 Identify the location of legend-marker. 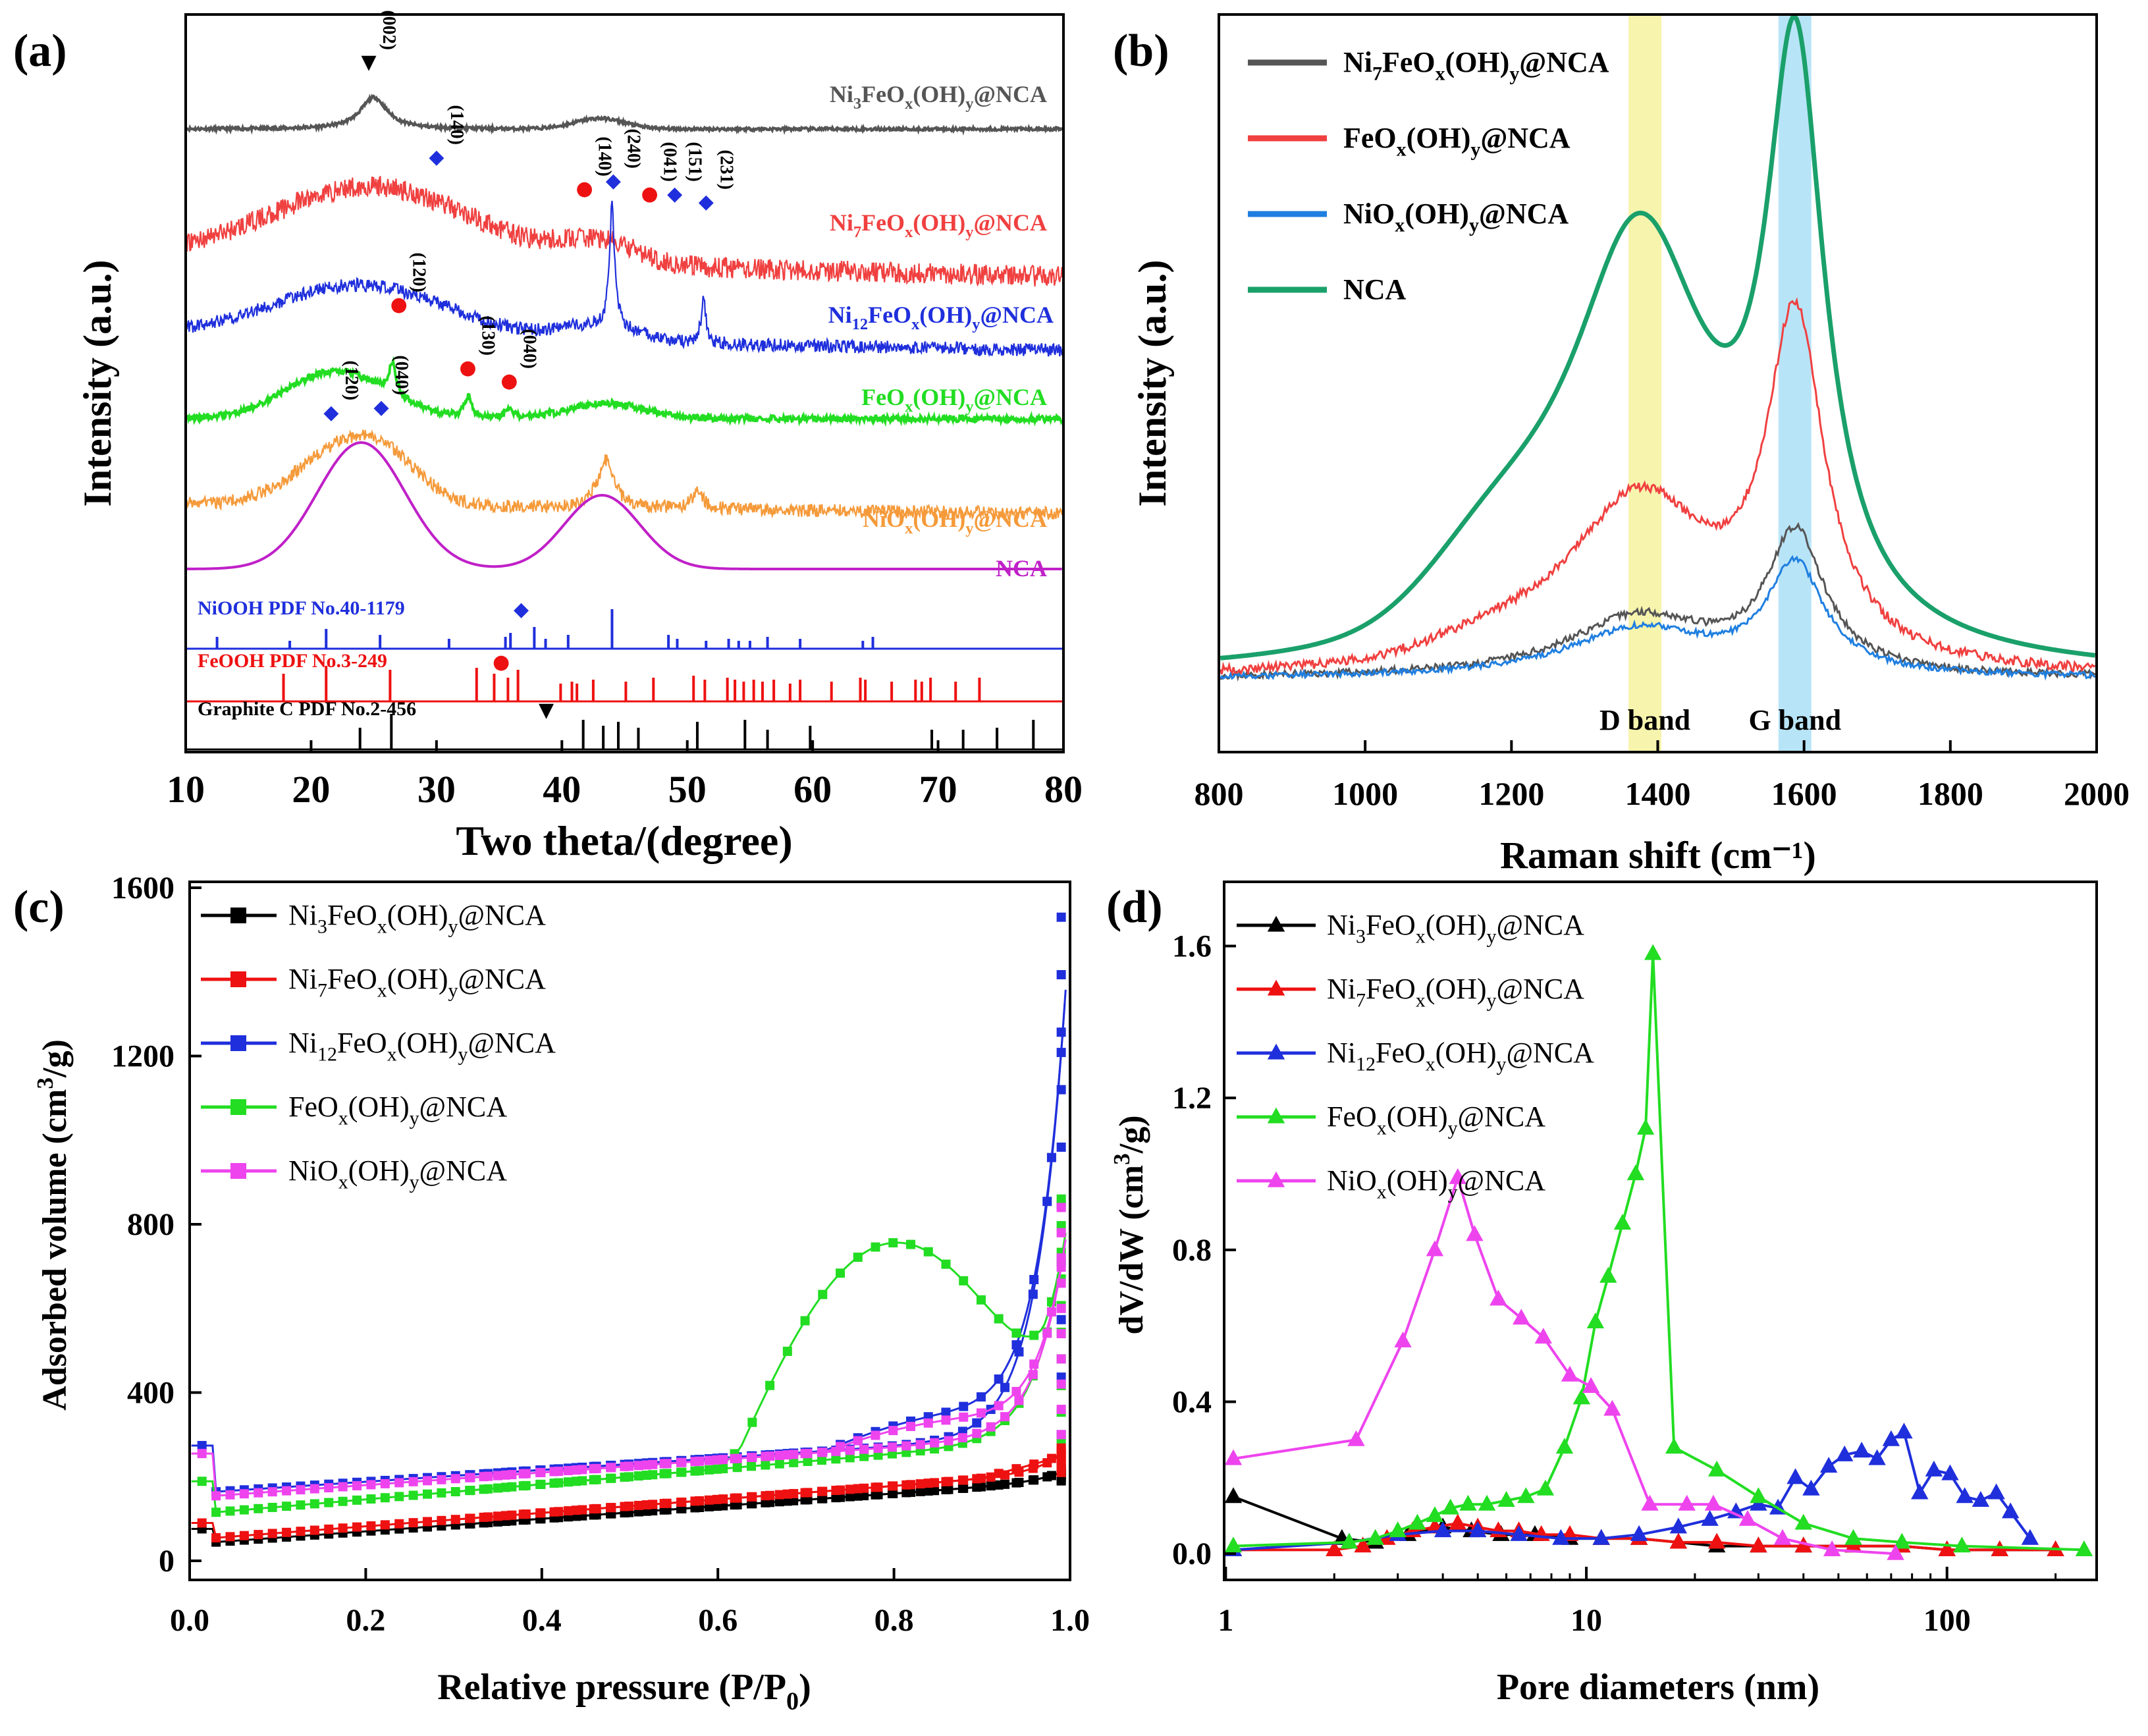
(238, 1107).